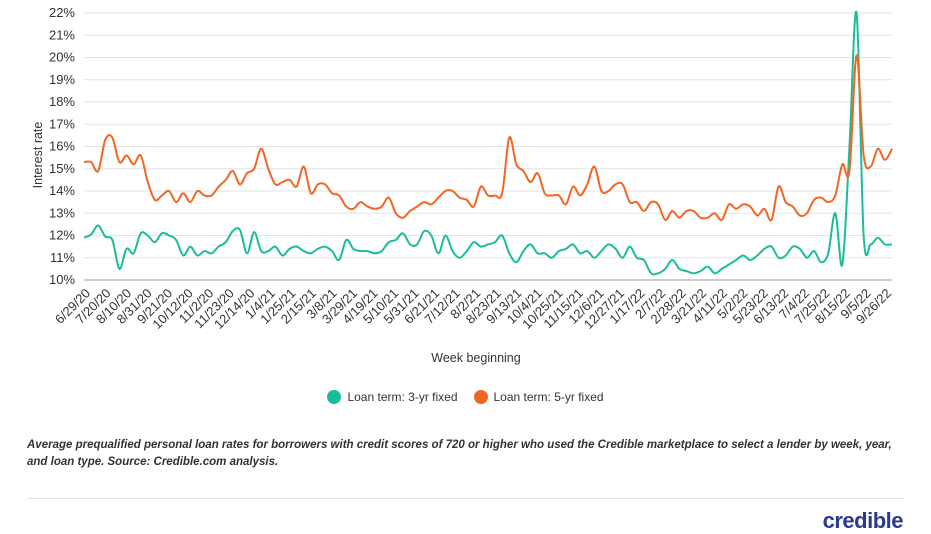 This screenshot has width=931, height=534. What do you see at coordinates (62, 101) in the screenshot?
I see `y-tick-label: 18%` at bounding box center [62, 101].